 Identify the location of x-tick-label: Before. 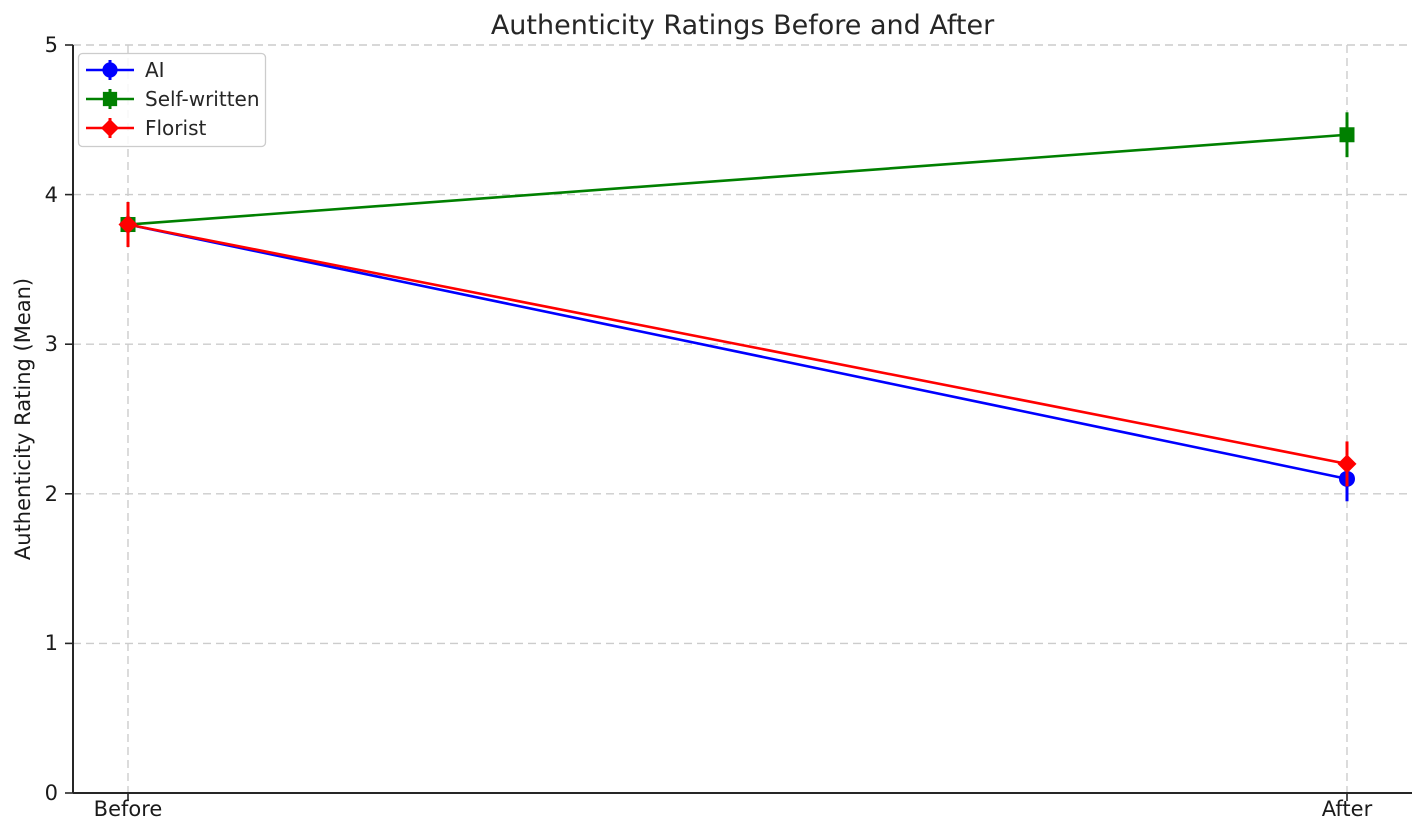
(128, 809).